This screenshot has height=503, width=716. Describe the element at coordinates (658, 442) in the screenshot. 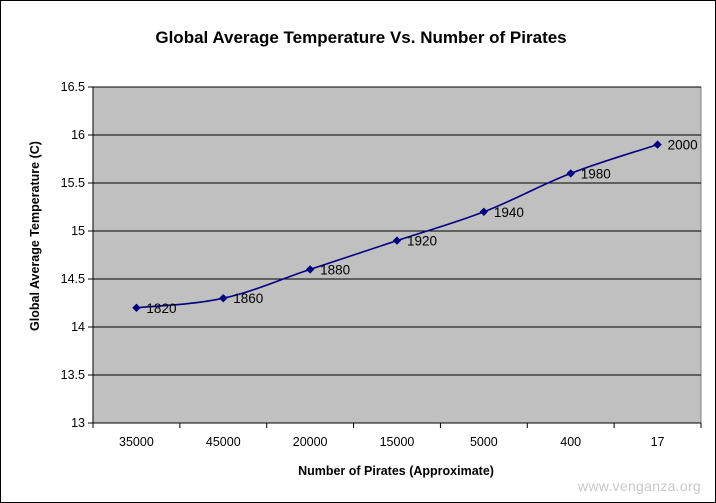

I see `x-tick-label: 17` at that location.